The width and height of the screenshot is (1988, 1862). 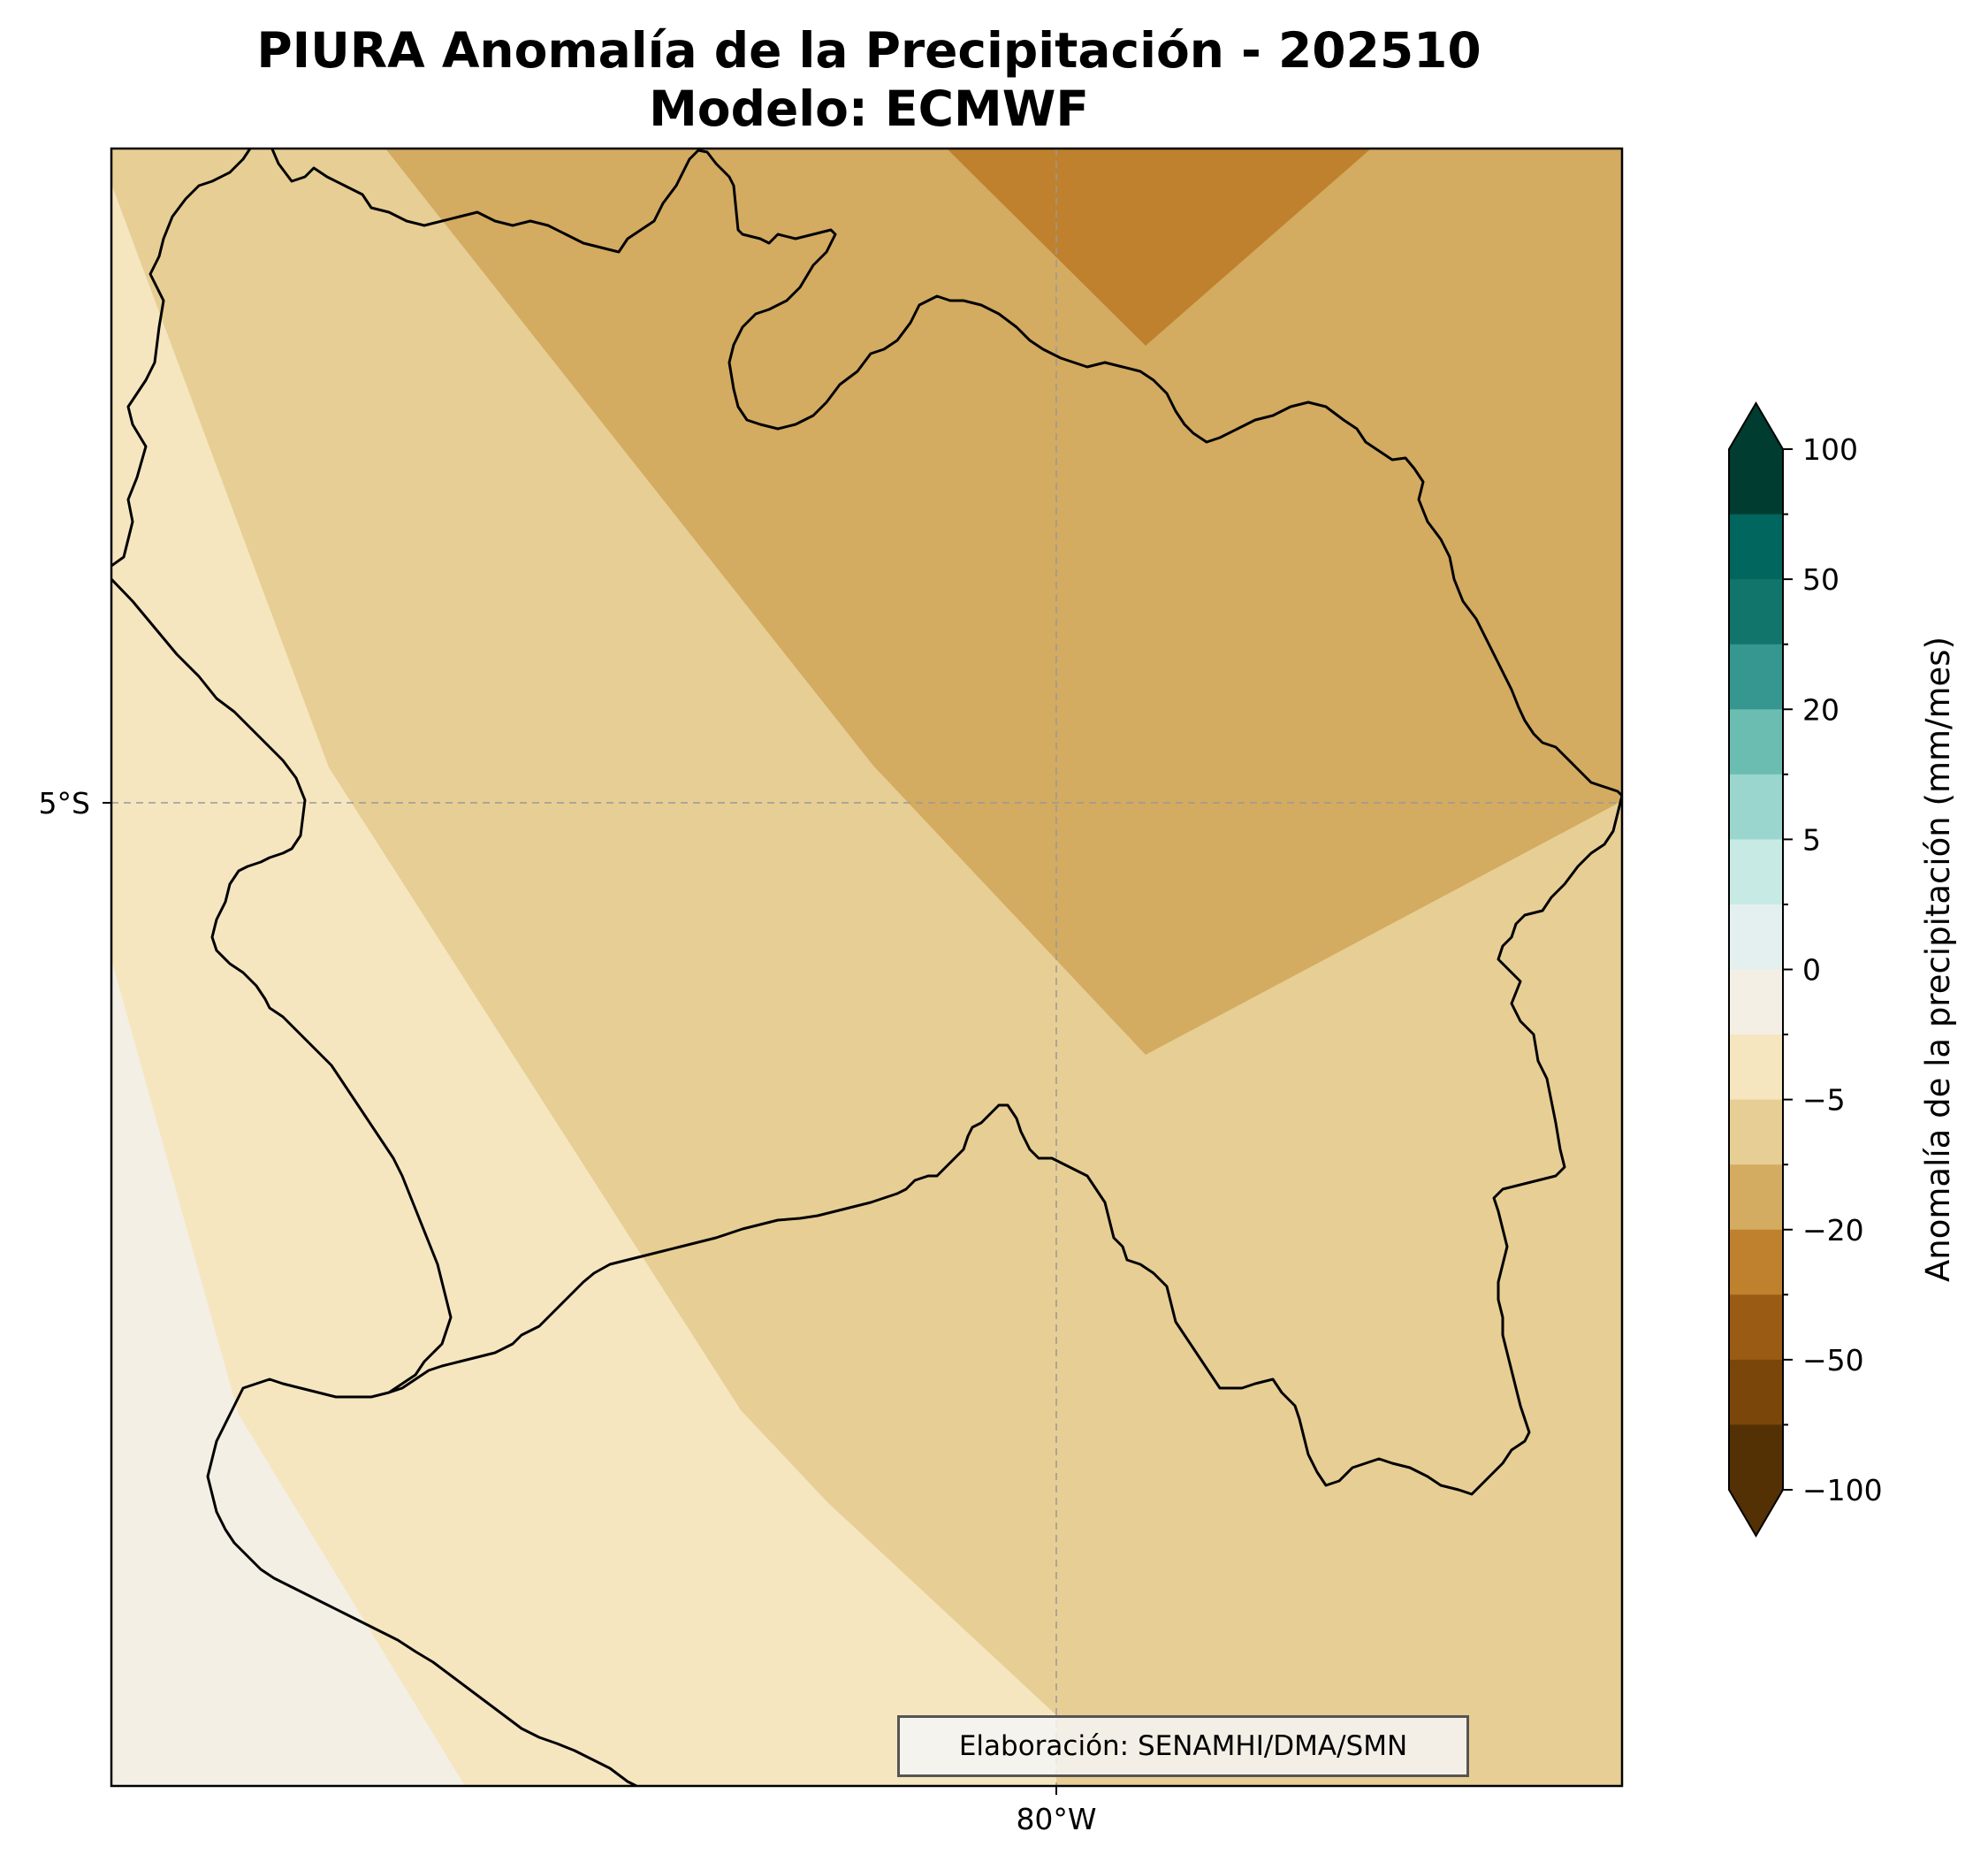 What do you see at coordinates (1811, 839) in the screenshot?
I see `colorbar-tick-label: 5` at bounding box center [1811, 839].